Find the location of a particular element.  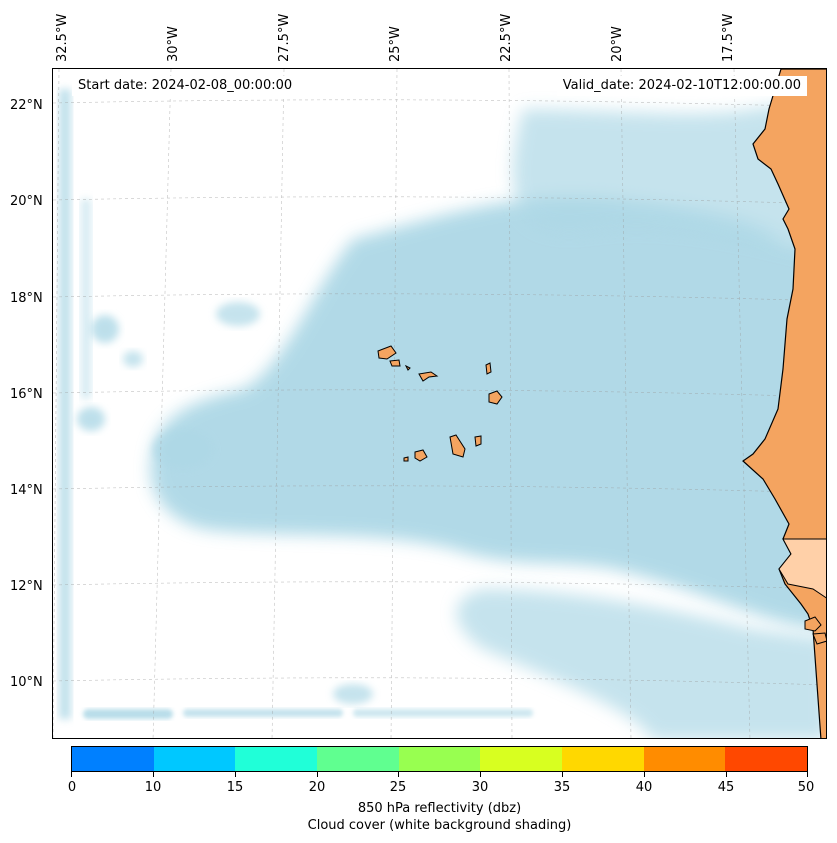

lat-label-22n: 22°N is located at coordinates (26, 105).